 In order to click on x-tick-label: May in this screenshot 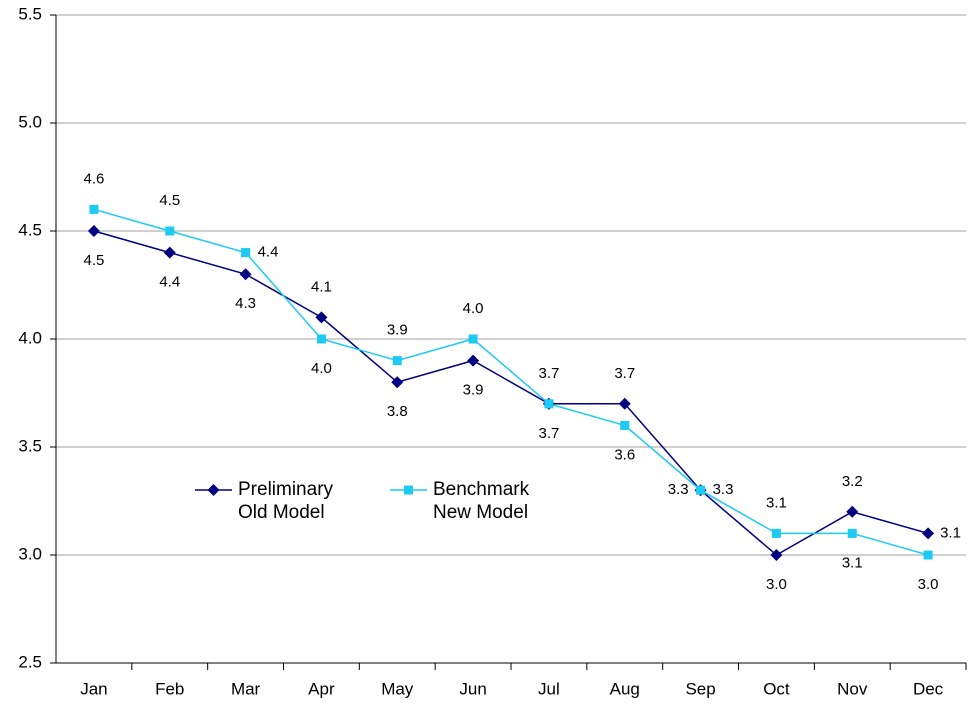, I will do `click(397, 688)`.